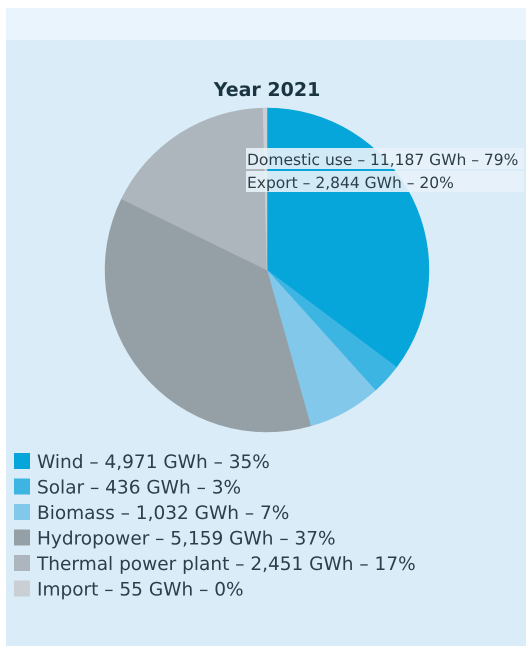 This screenshot has width=526, height=646. What do you see at coordinates (350, 183) in the screenshot?
I see `text: Export – 2,844 GWh – 20%` at bounding box center [350, 183].